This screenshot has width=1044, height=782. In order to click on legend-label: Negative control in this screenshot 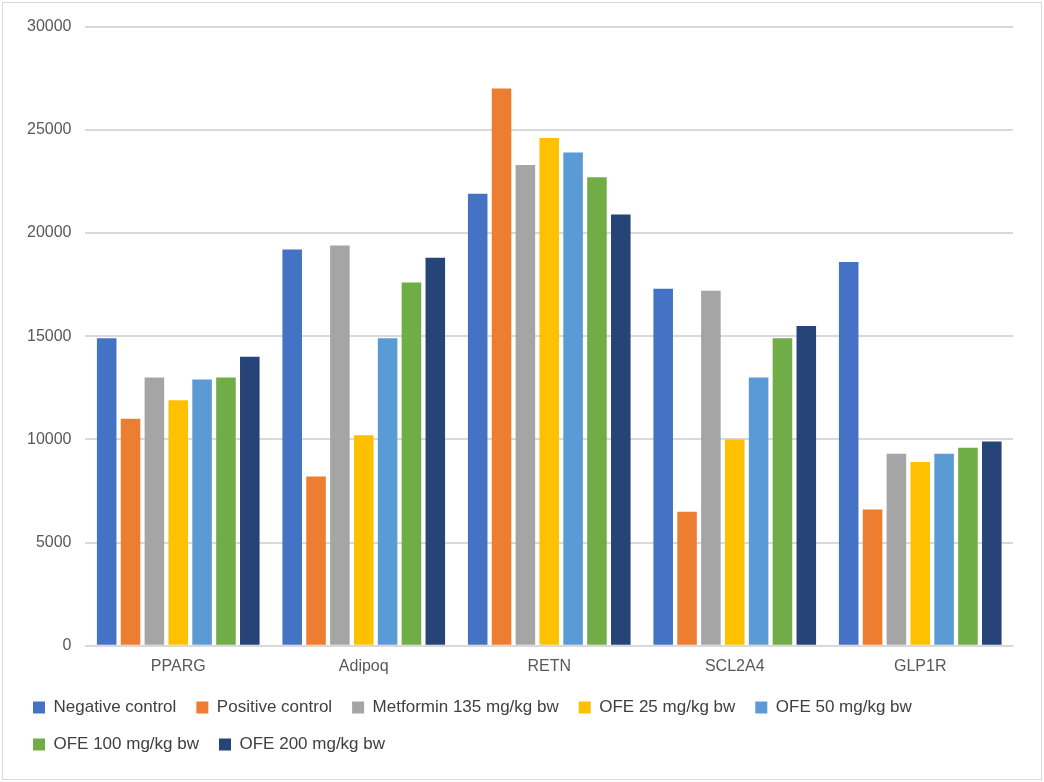, I will do `click(115, 707)`.